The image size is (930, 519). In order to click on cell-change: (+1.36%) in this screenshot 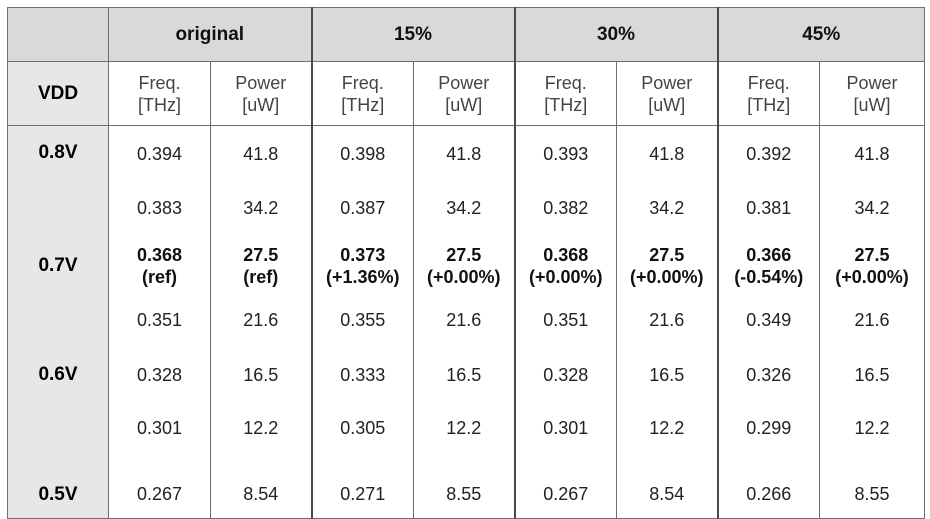, I will do `click(362, 276)`.